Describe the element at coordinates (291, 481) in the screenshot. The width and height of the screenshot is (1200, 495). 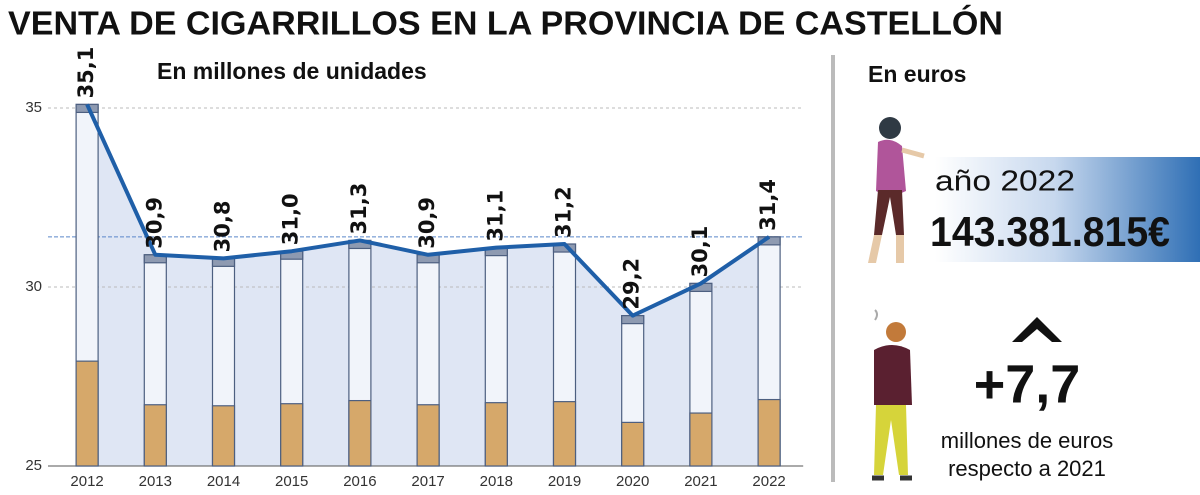
I see `x-tick-label: 2015` at that location.